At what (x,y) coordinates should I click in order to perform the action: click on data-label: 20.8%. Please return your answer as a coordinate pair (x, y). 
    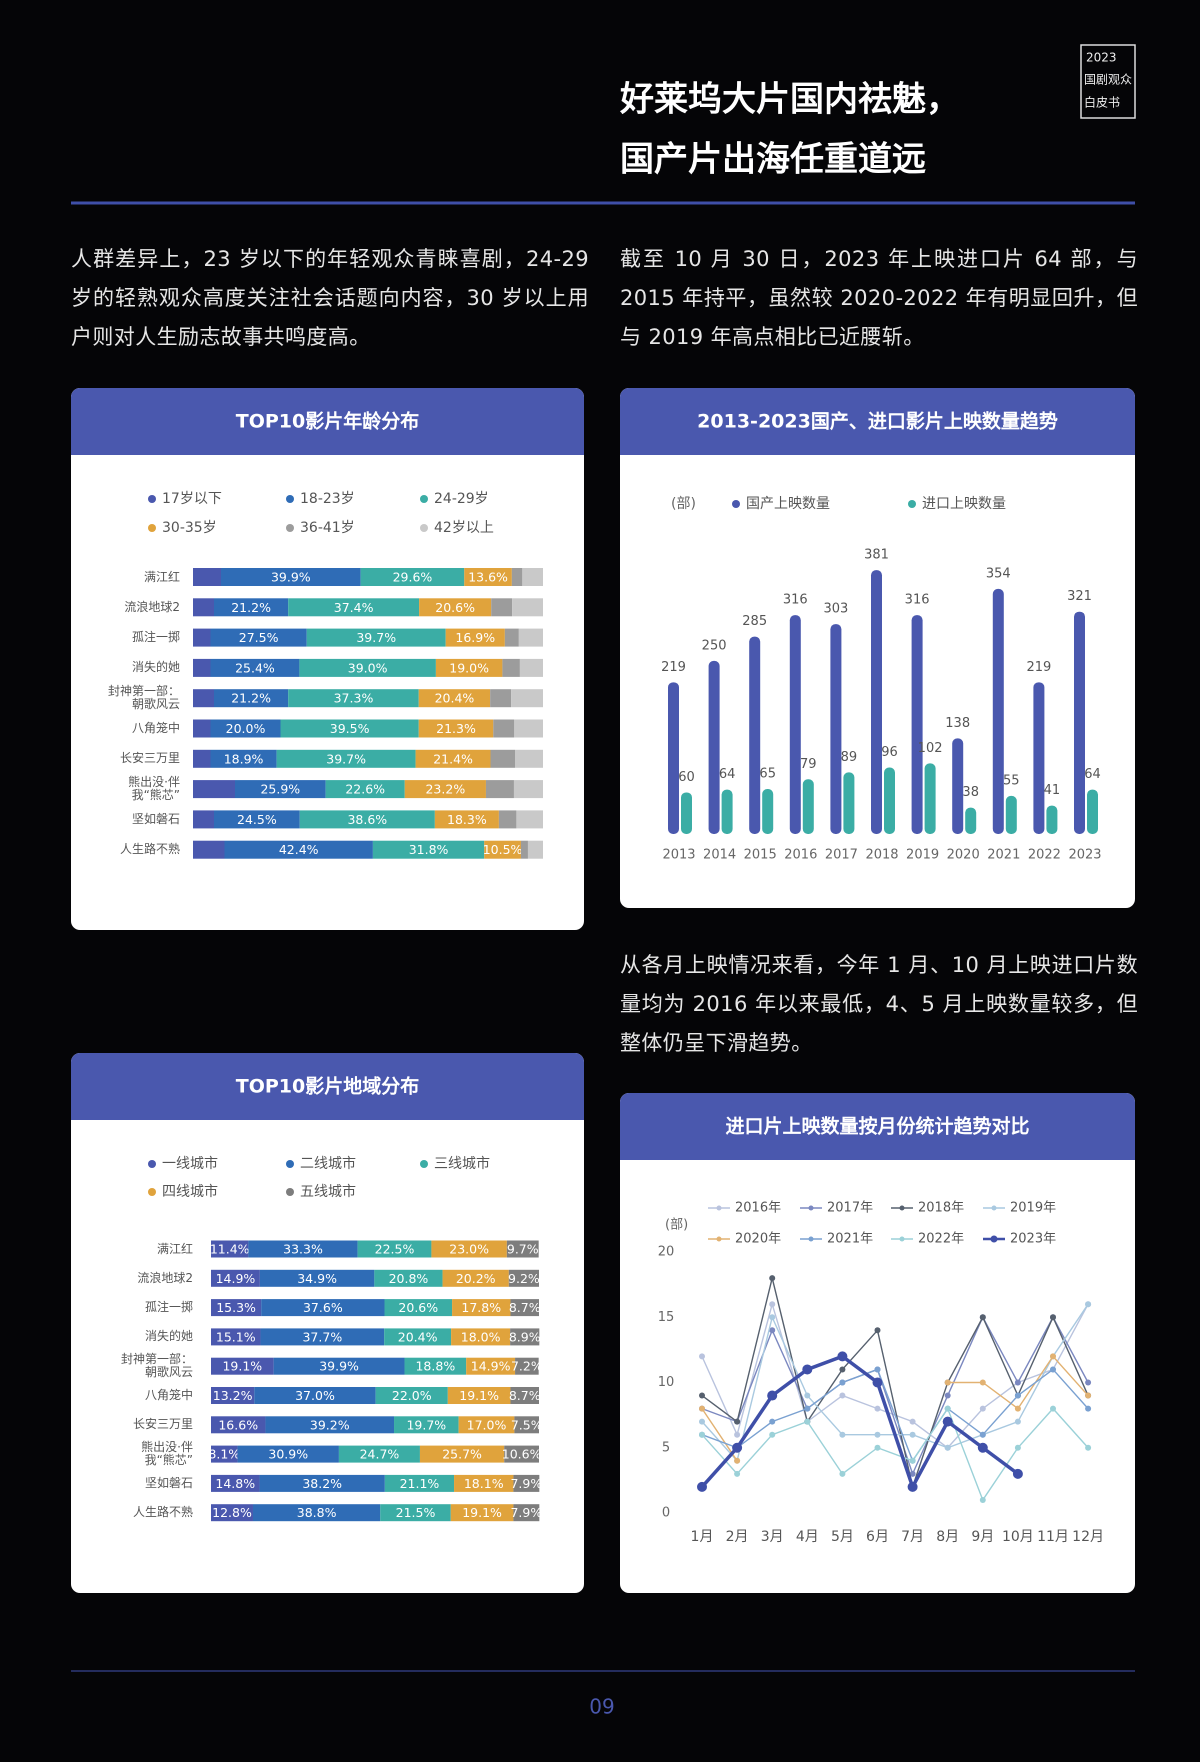
    Looking at the image, I should click on (409, 1278).